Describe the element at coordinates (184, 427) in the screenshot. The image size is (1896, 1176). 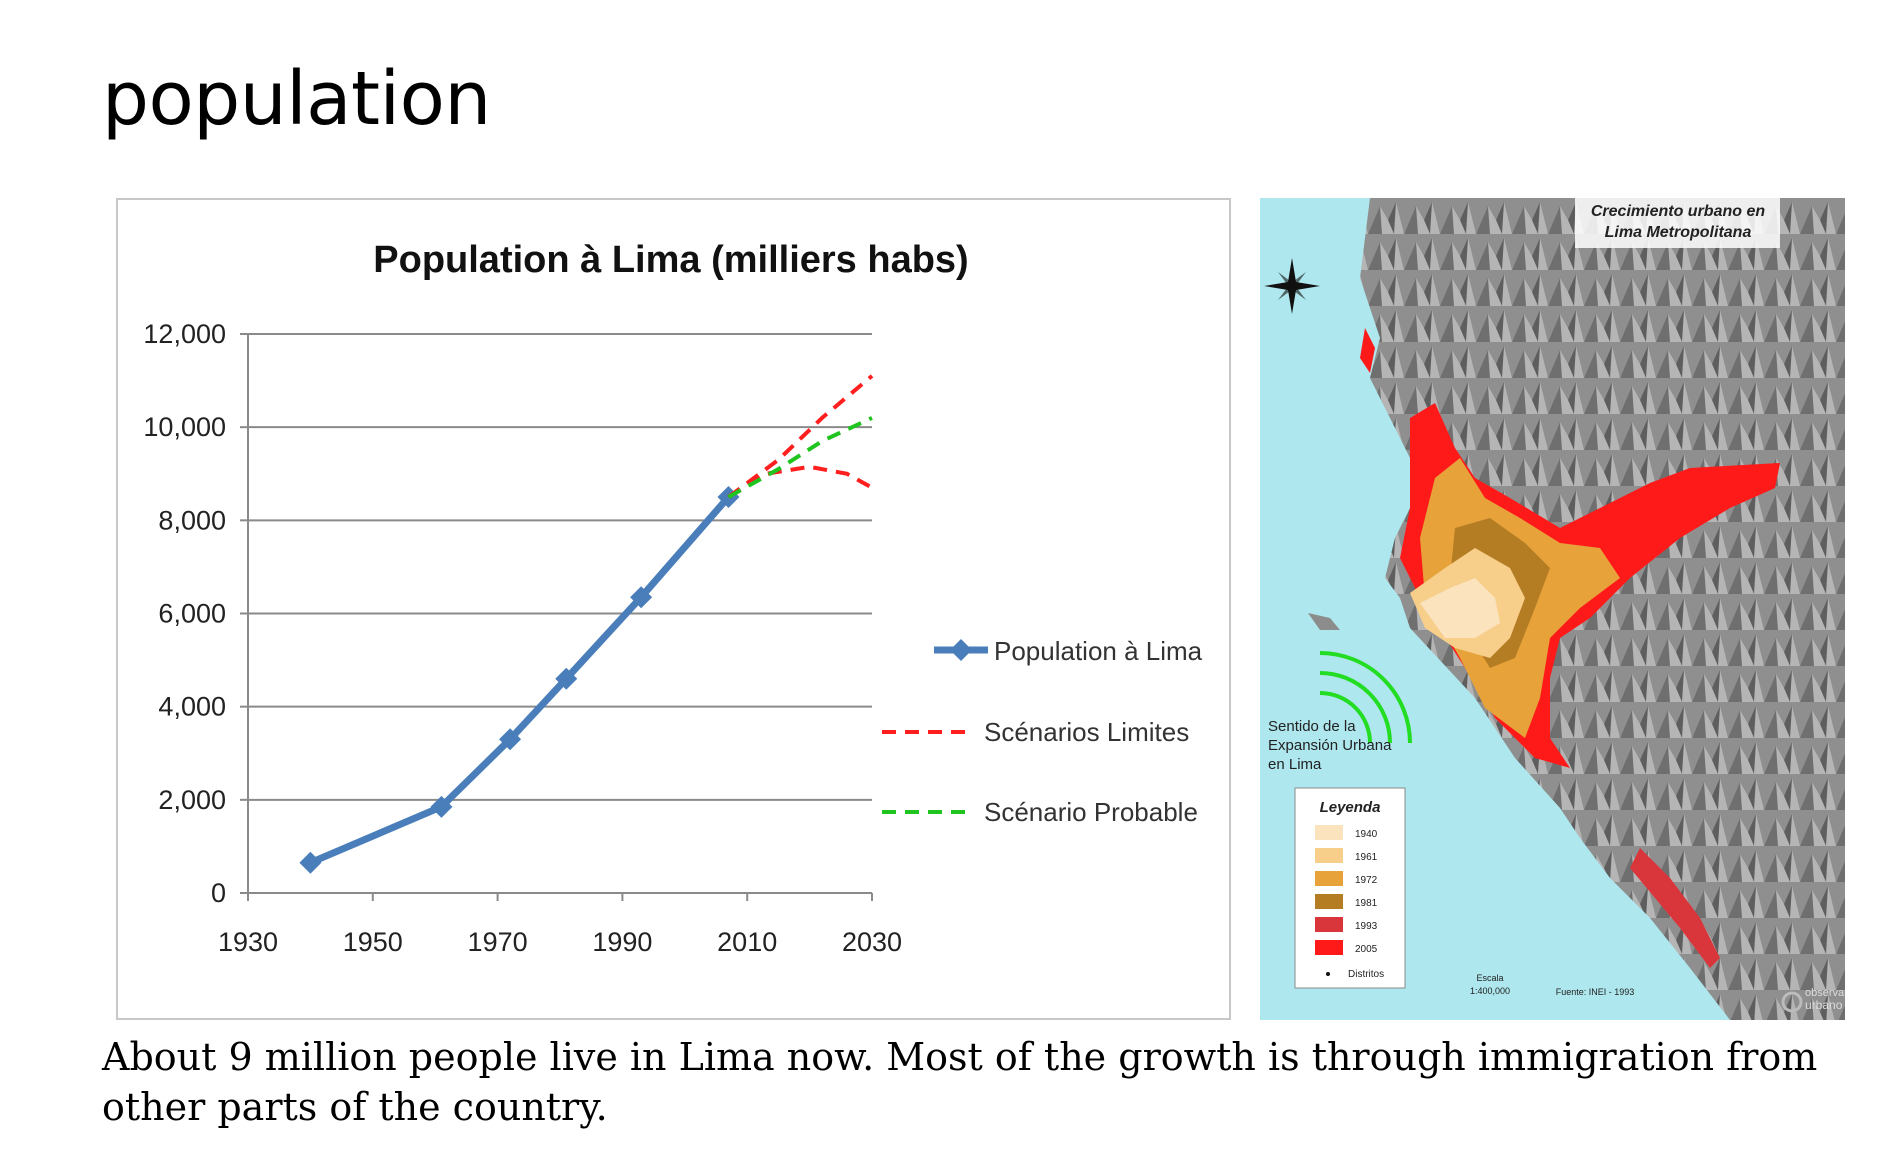
I see `y-tick-label: 10,000` at that location.